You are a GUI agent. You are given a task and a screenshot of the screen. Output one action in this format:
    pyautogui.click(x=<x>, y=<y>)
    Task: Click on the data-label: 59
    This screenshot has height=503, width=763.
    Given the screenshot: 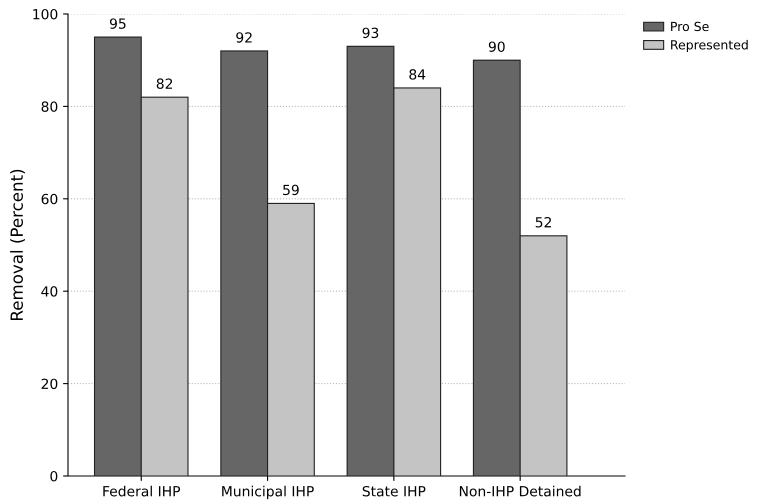 What is the action you would take?
    pyautogui.click(x=291, y=190)
    